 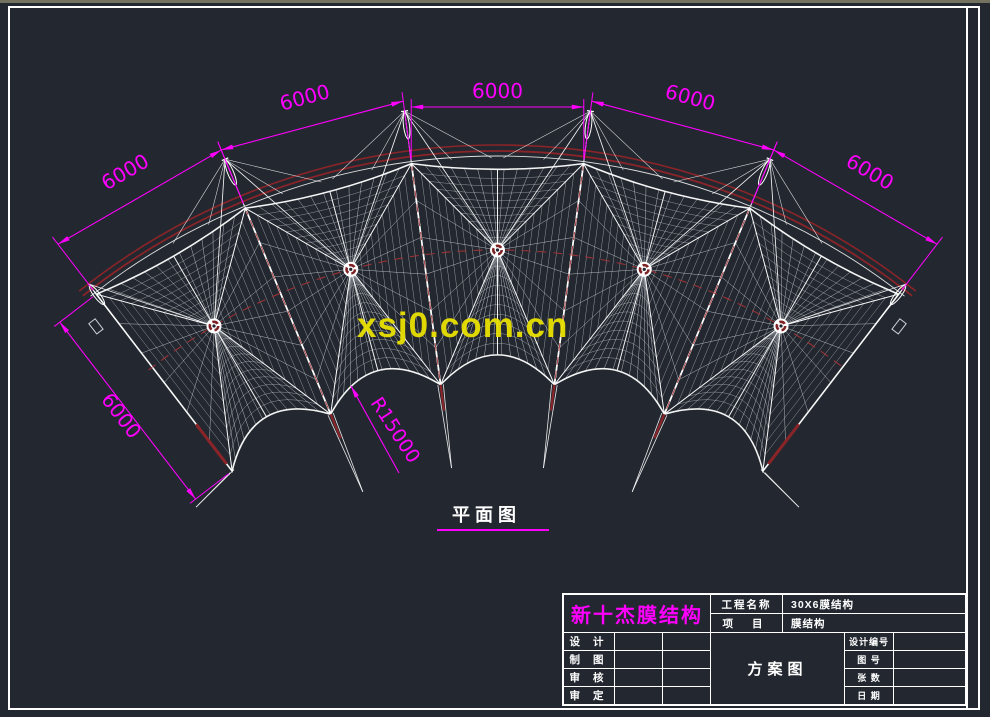 I want to click on watermark: xsj0.com.cn, so click(x=463, y=325).